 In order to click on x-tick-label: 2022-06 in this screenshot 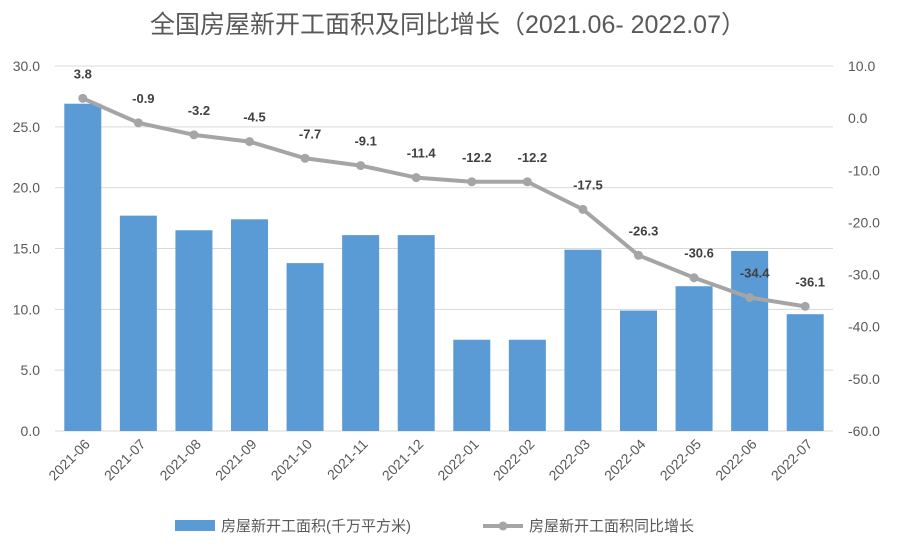, I will do `click(736, 460)`.